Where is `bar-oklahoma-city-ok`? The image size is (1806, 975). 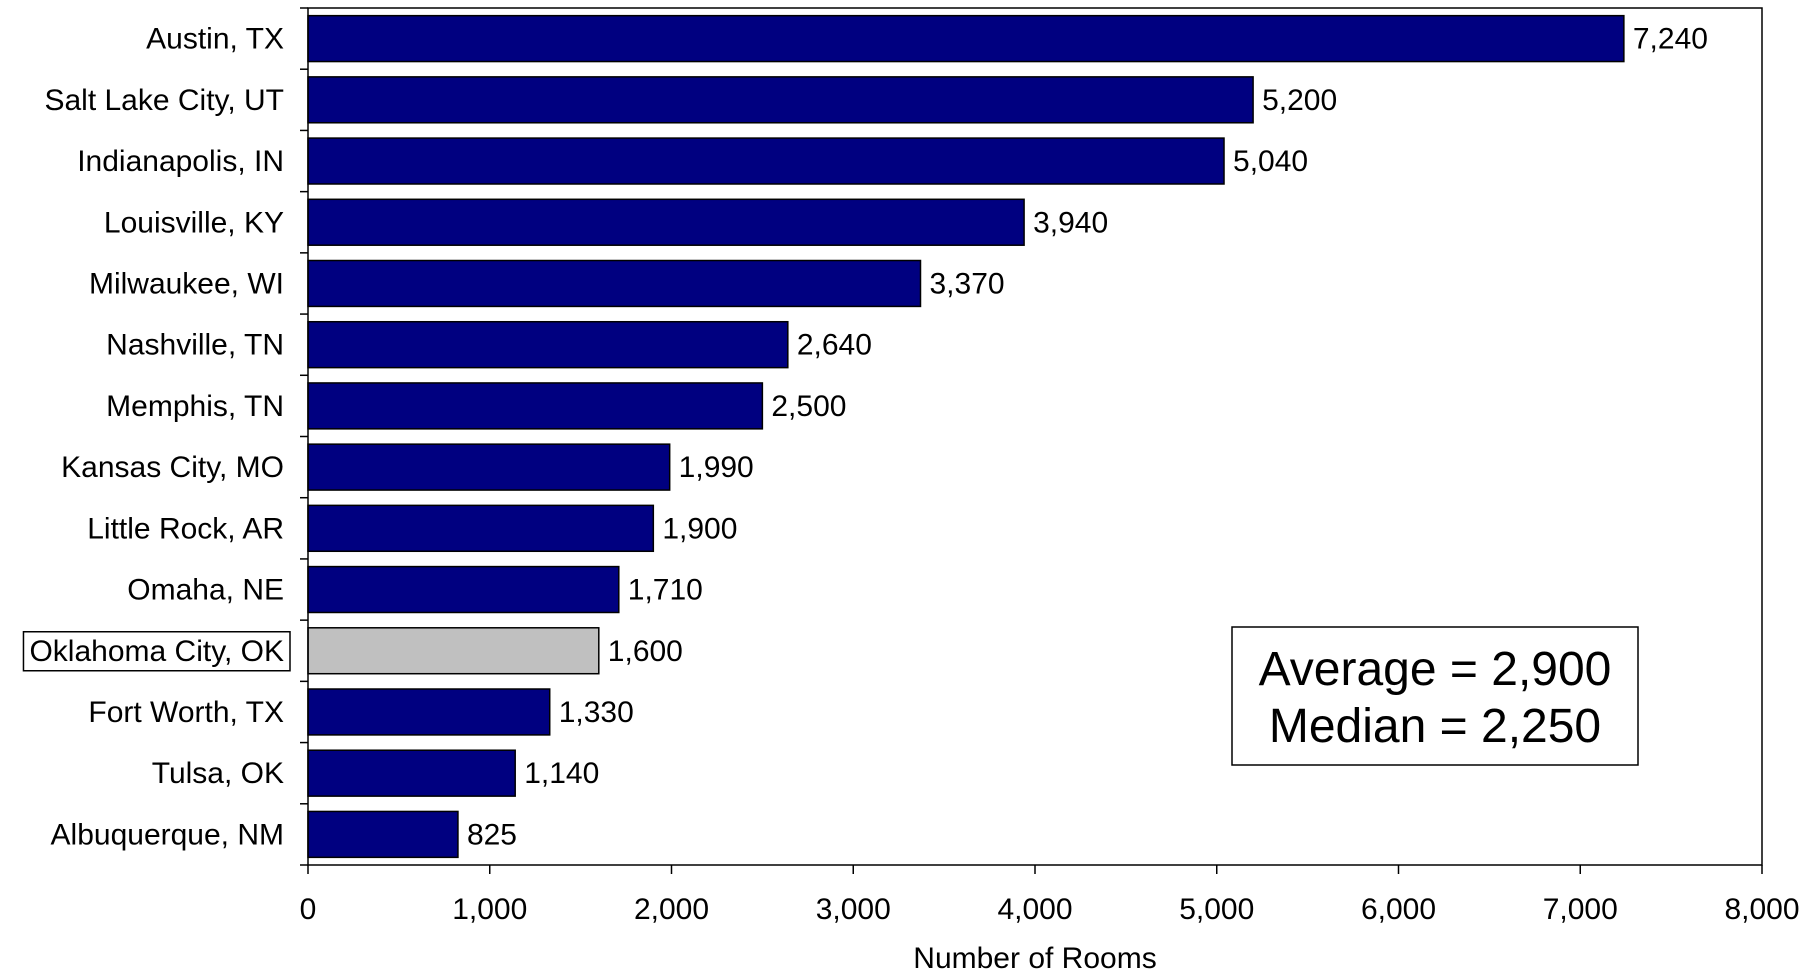
bar-oklahoma-city-ok is located at coordinates (453, 651).